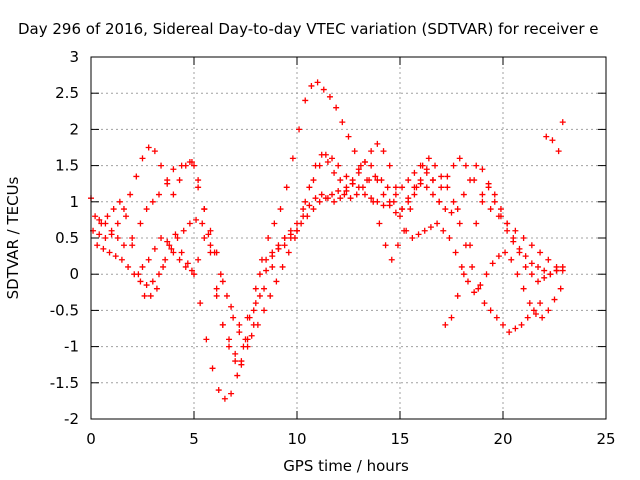 The width and height of the screenshot is (640, 480). I want to click on y-tick-label: -0.5, so click(64, 310).